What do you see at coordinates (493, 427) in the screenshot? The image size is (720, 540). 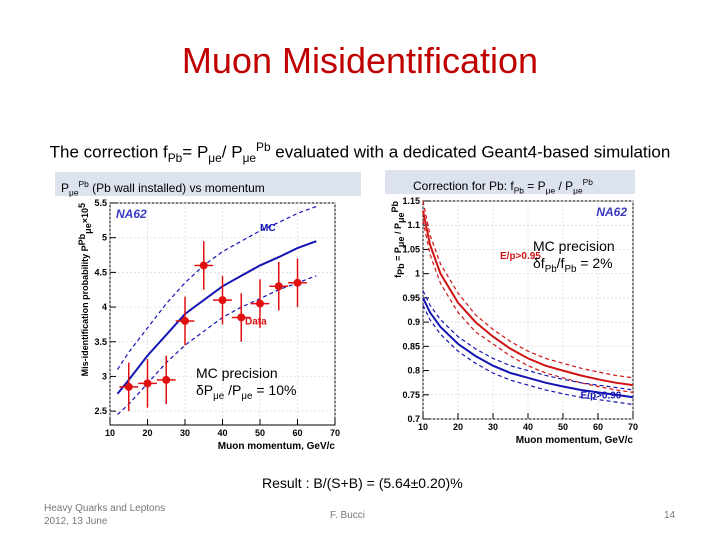 I see `chart1-x-tick-label: 30` at bounding box center [493, 427].